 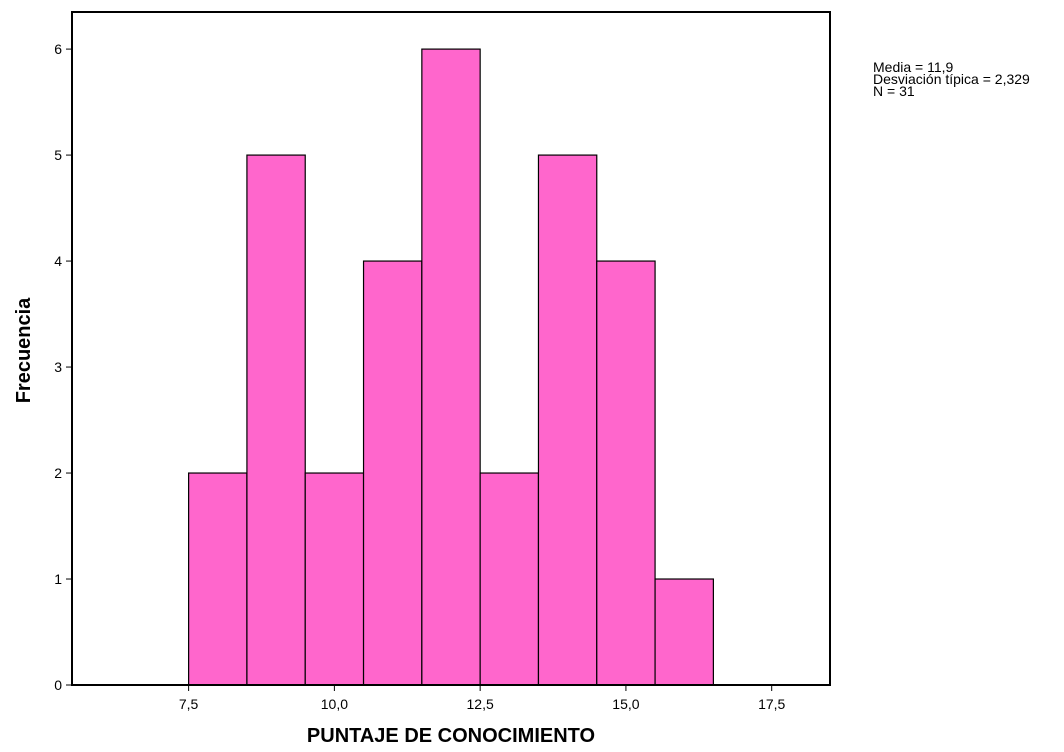 I want to click on x-tick-label: 15,0, so click(x=625, y=704).